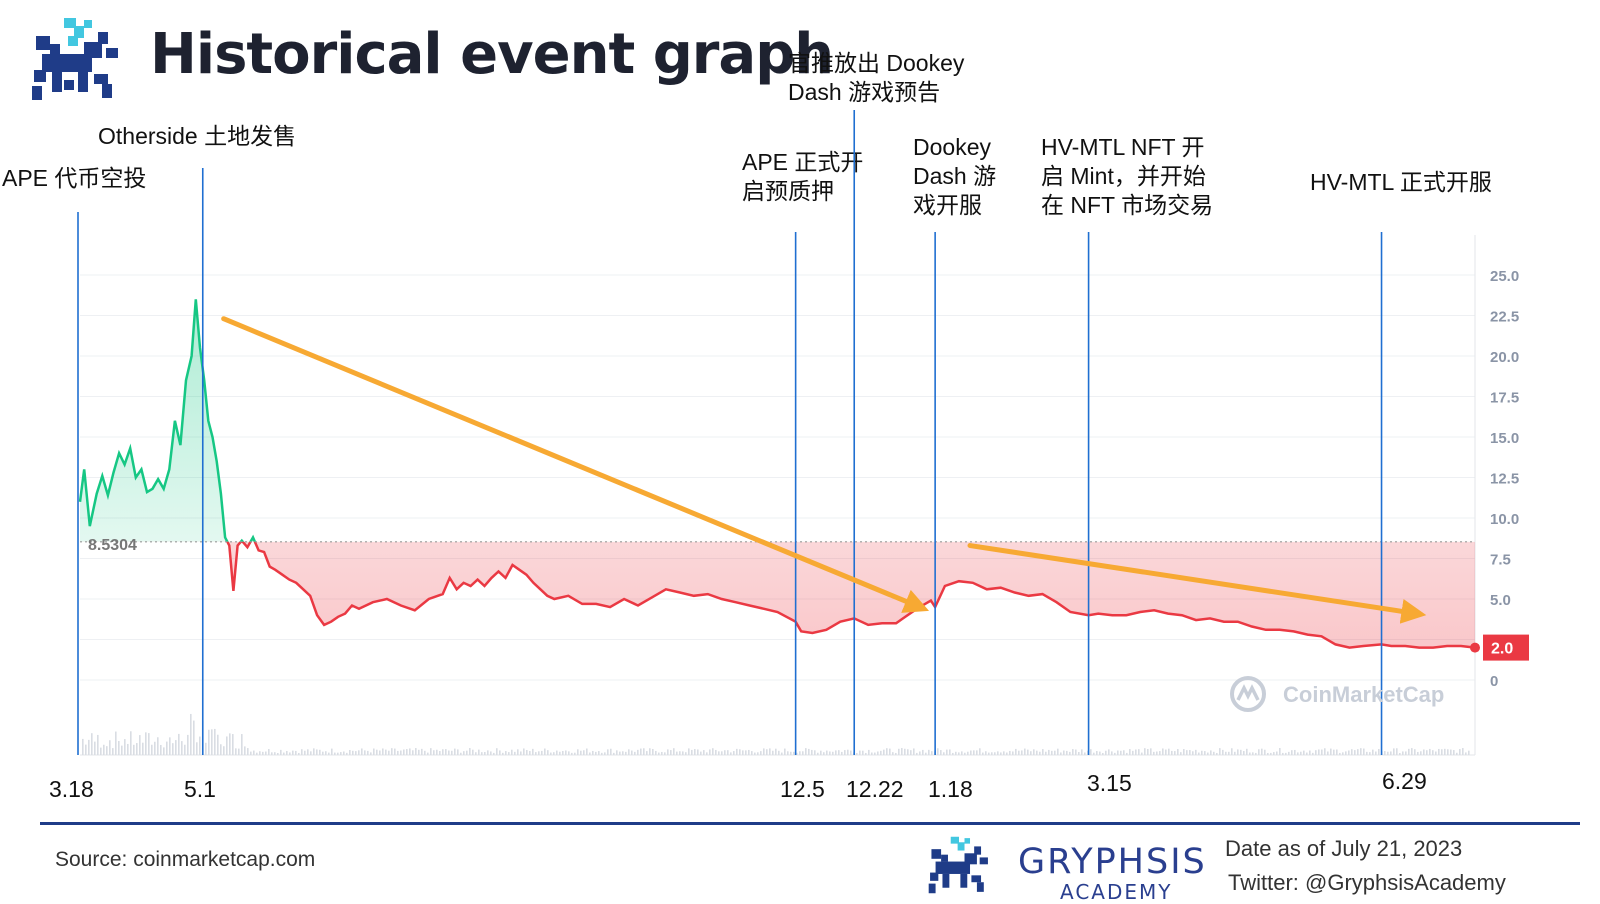 This screenshot has height=904, width=1600. Describe the element at coordinates (185, 859) in the screenshot. I see `source-text: Source: coinmarketcap.com` at that location.